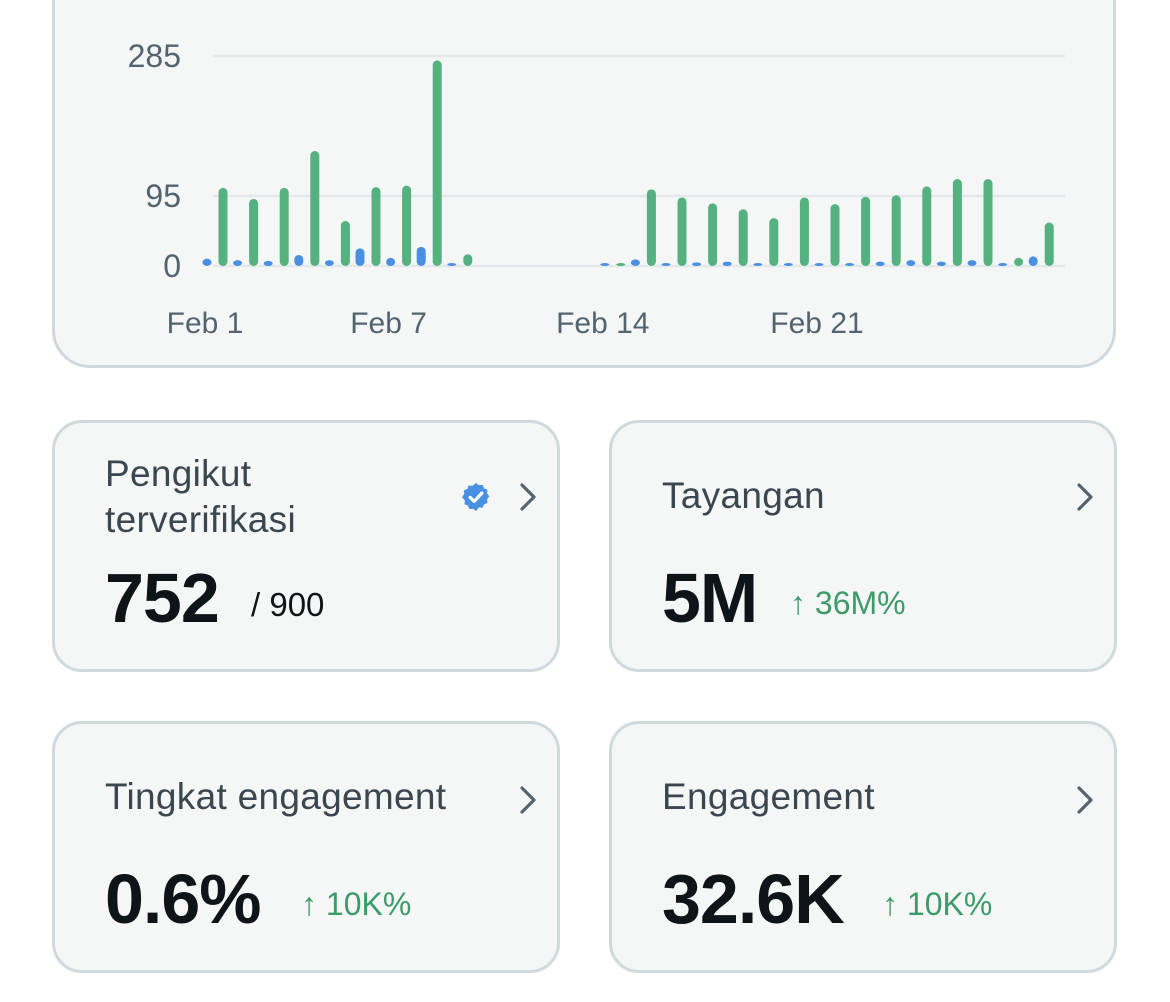 The height and width of the screenshot is (1002, 1170). I want to click on verified-badge-icon, so click(476, 497).